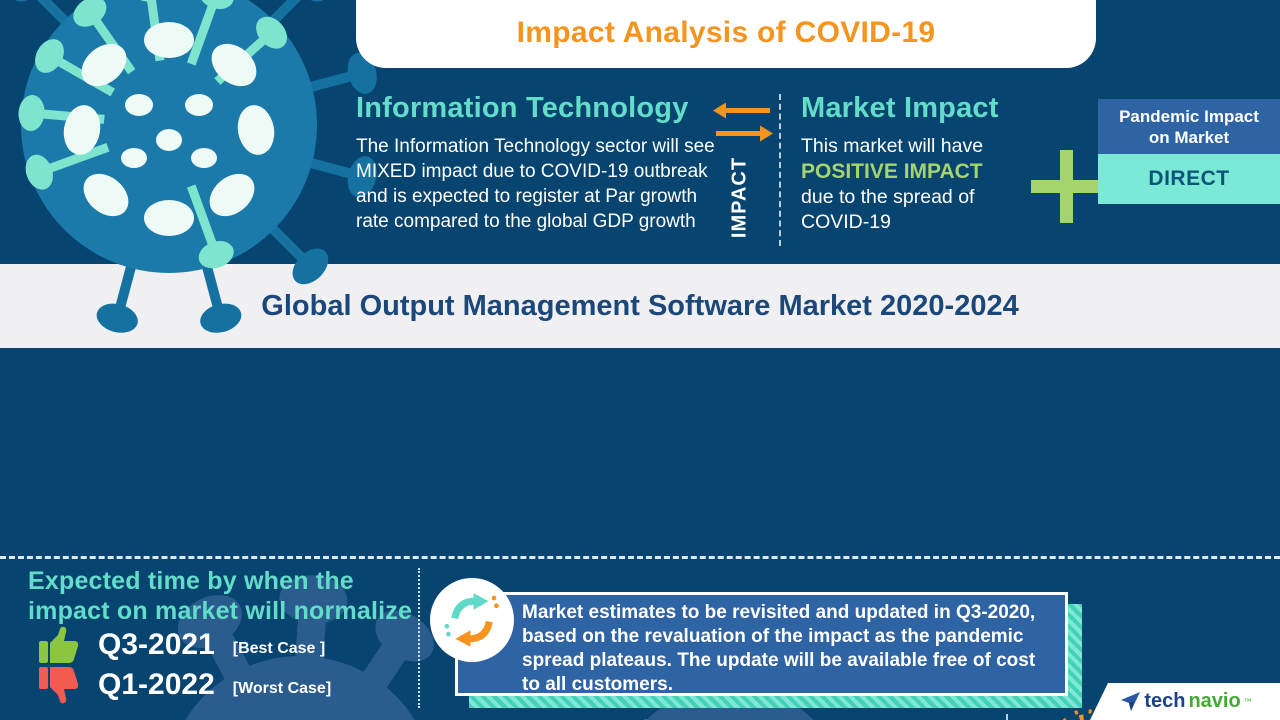 The image size is (1280, 720). I want to click on page-title: Impact Analysis of COVID-19, so click(726, 32).